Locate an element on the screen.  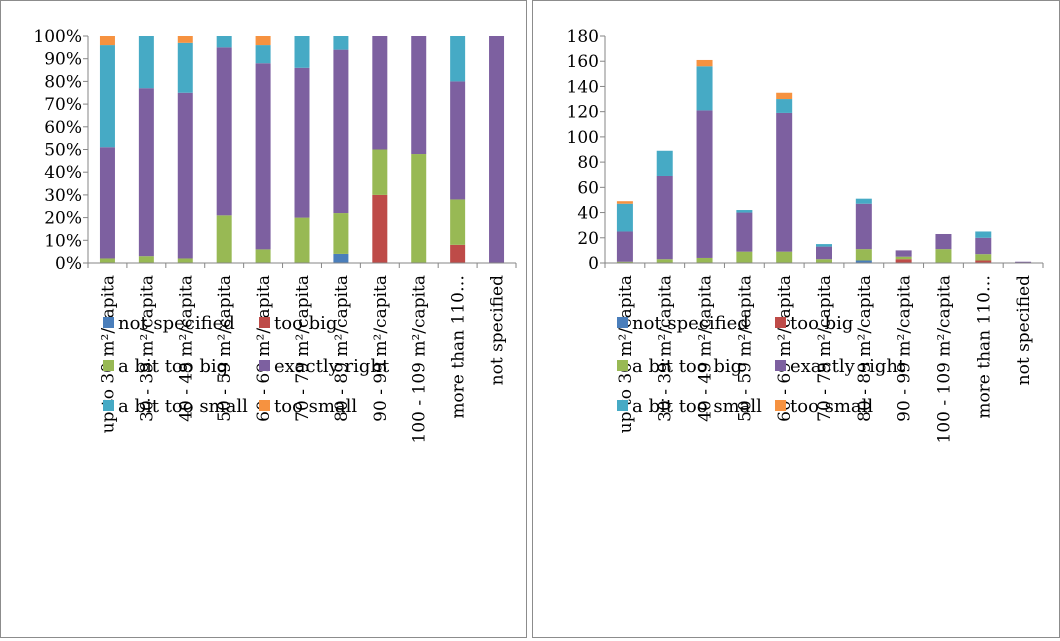
y-tick-label: 40% is located at coordinates (63, 173).